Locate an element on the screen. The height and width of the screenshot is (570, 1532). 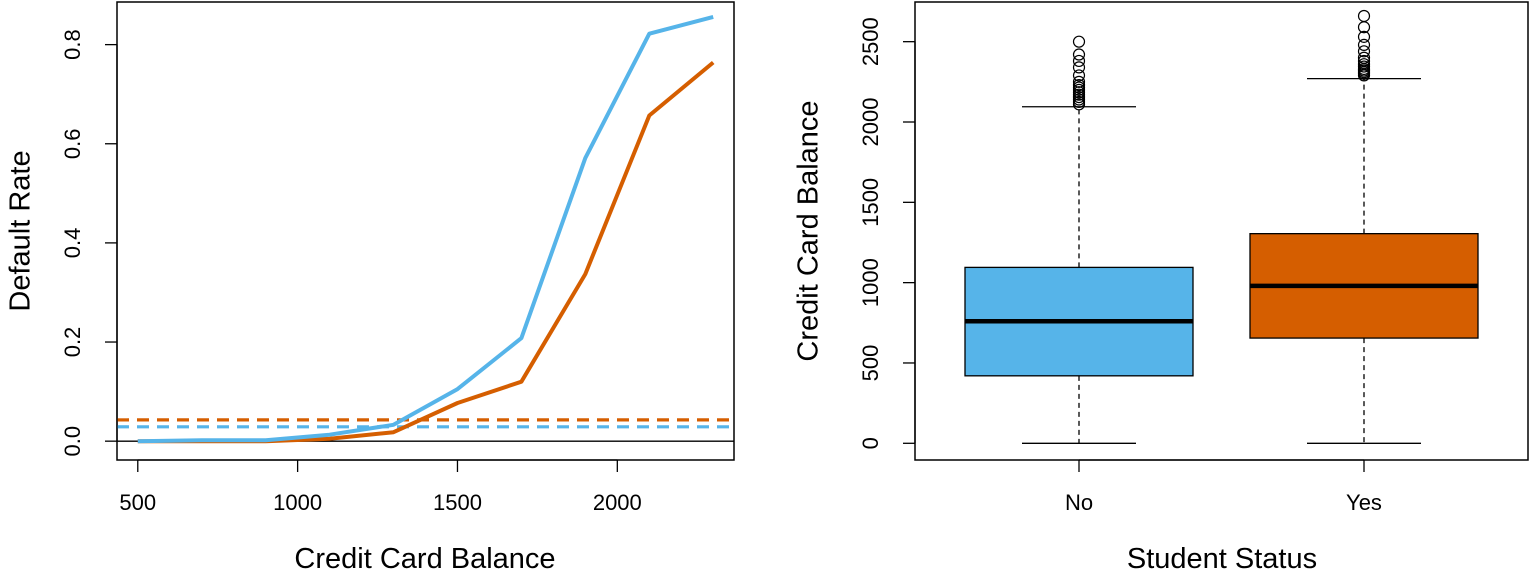
box-yes is located at coordinates (1364, 226).